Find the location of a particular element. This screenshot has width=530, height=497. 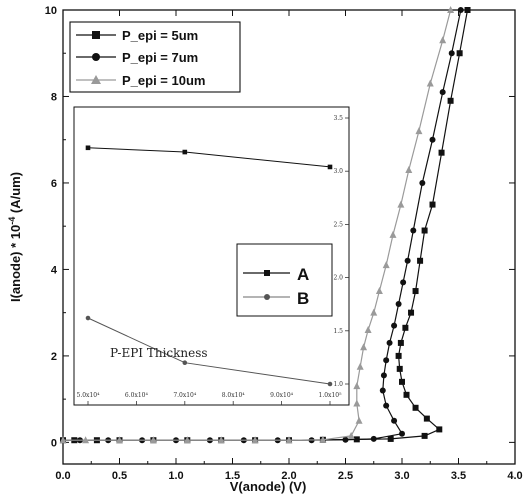

svg-text: I(anode) * 10-4 (A/um) is located at coordinates (15, 237).